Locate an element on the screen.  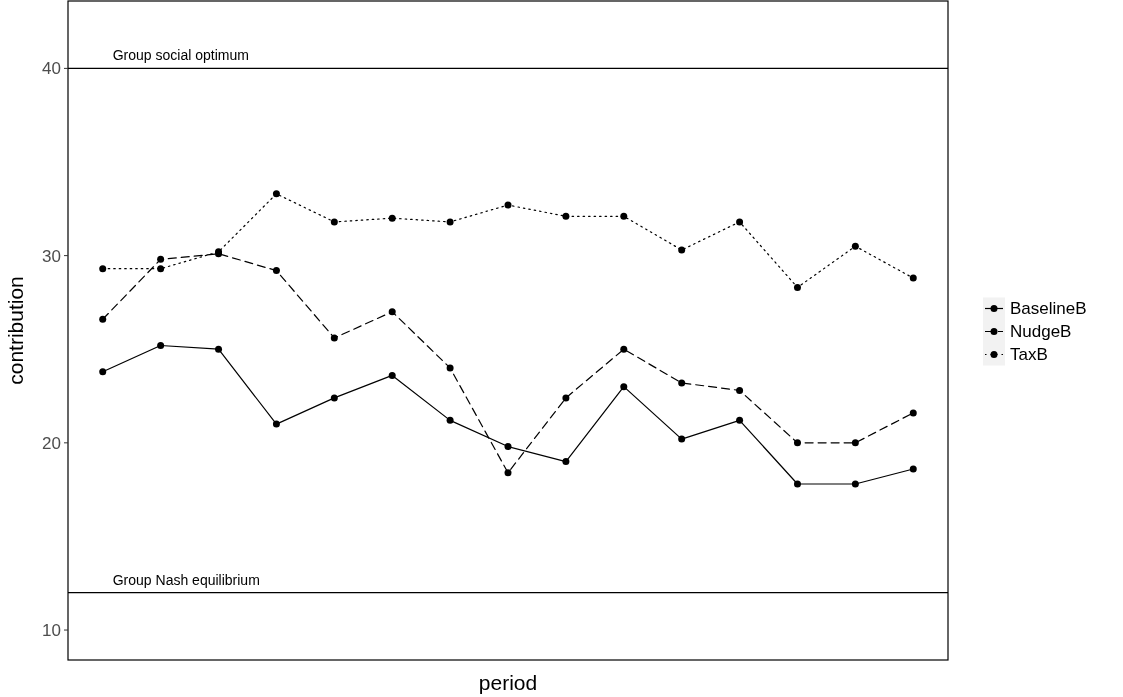
y-axis-title: contribution is located at coordinates (15, 330).